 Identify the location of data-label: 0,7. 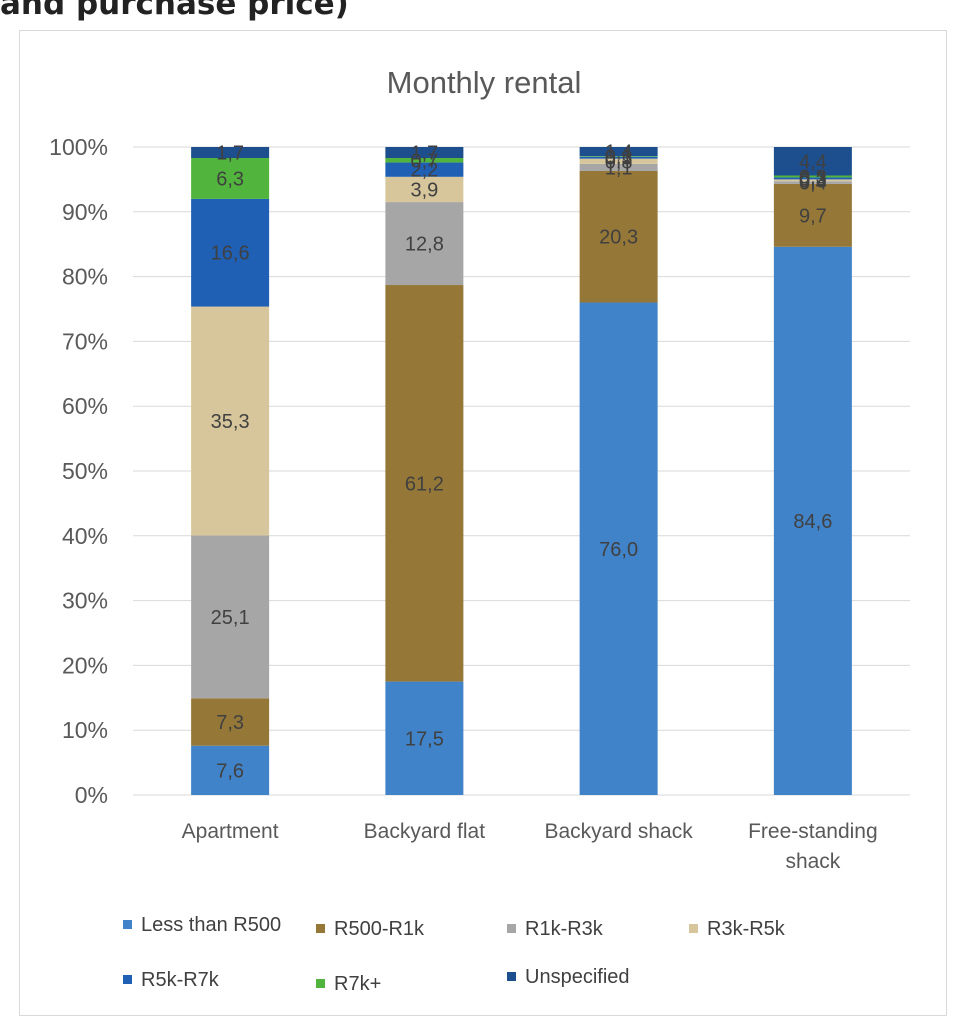
(424, 161).